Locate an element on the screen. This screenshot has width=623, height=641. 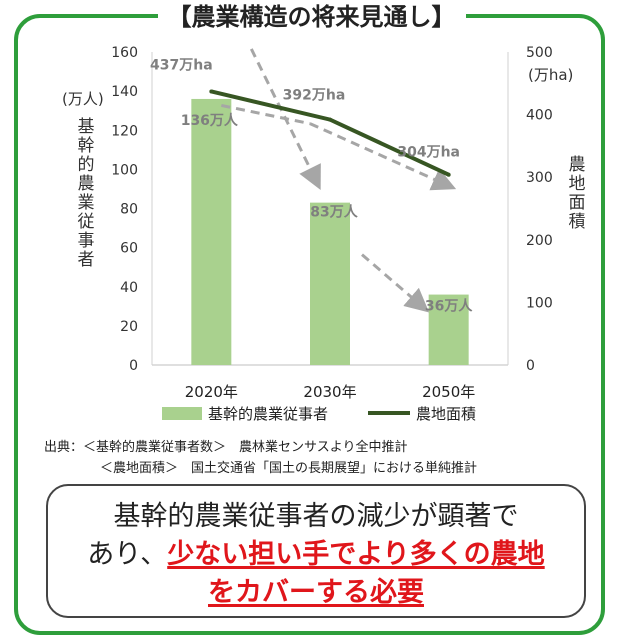
legend-label-line: 農地面積 is located at coordinates (446, 414).